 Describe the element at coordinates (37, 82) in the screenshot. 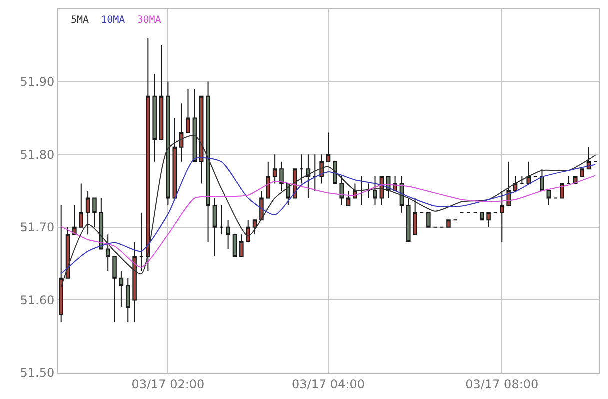

I see `y-tick-label: 51.90` at that location.